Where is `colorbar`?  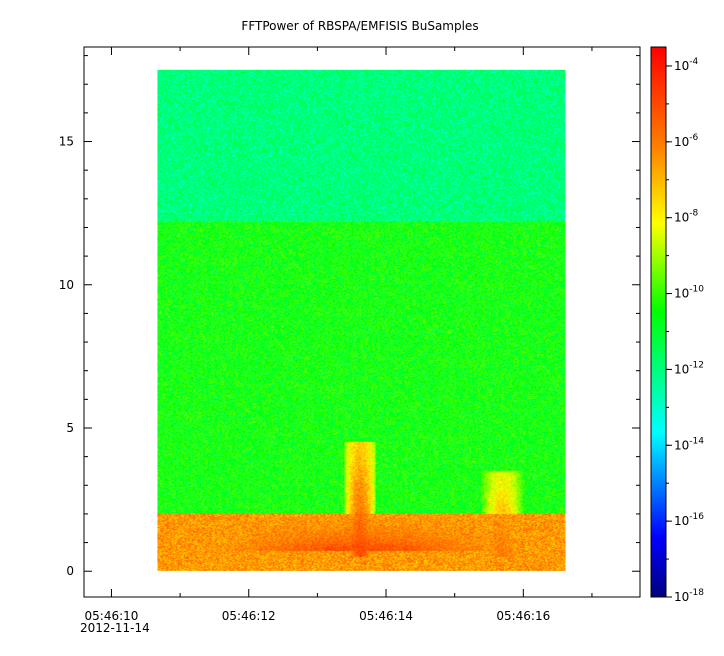 colorbar is located at coordinates (658, 322).